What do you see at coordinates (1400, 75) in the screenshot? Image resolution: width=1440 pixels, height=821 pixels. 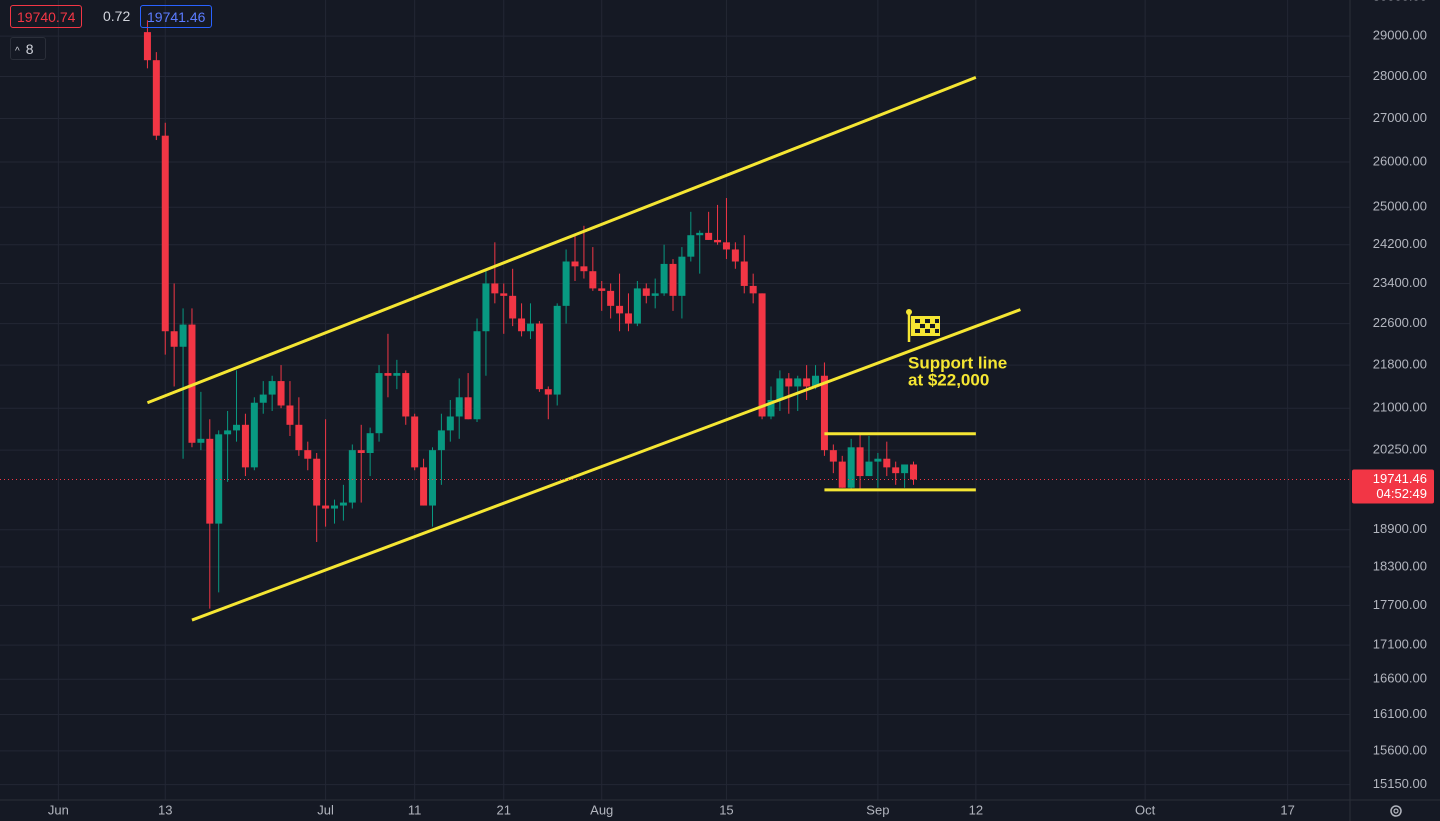 I see `y-tick-label: 28000.00` at bounding box center [1400, 75].